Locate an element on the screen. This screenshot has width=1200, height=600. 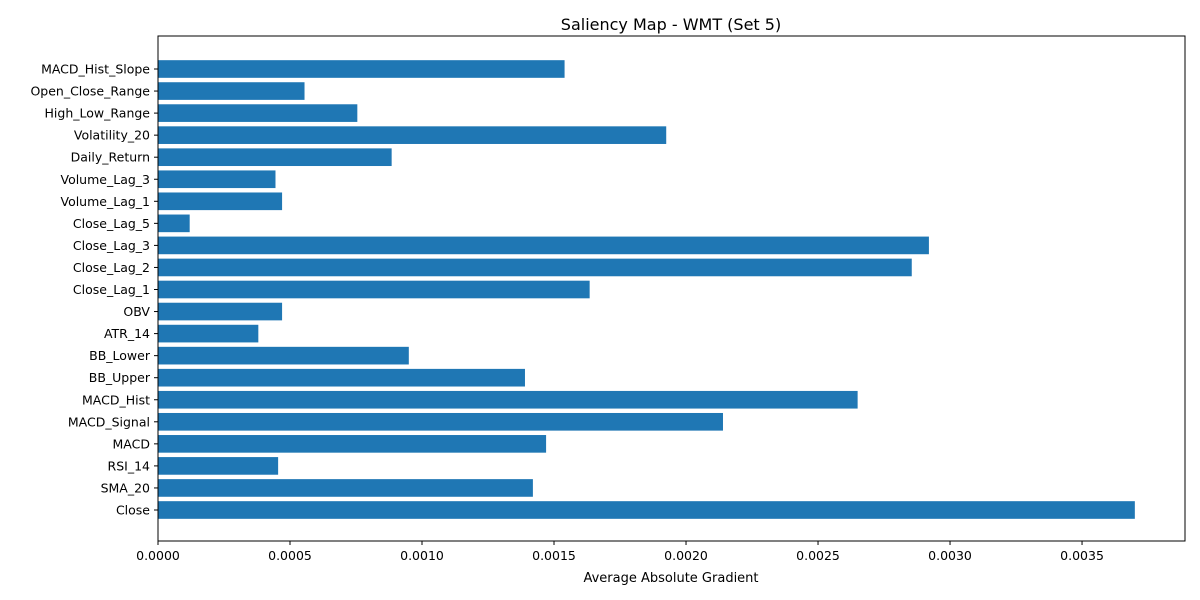
y-tick-label: Close_Lag_5 is located at coordinates (111, 223).